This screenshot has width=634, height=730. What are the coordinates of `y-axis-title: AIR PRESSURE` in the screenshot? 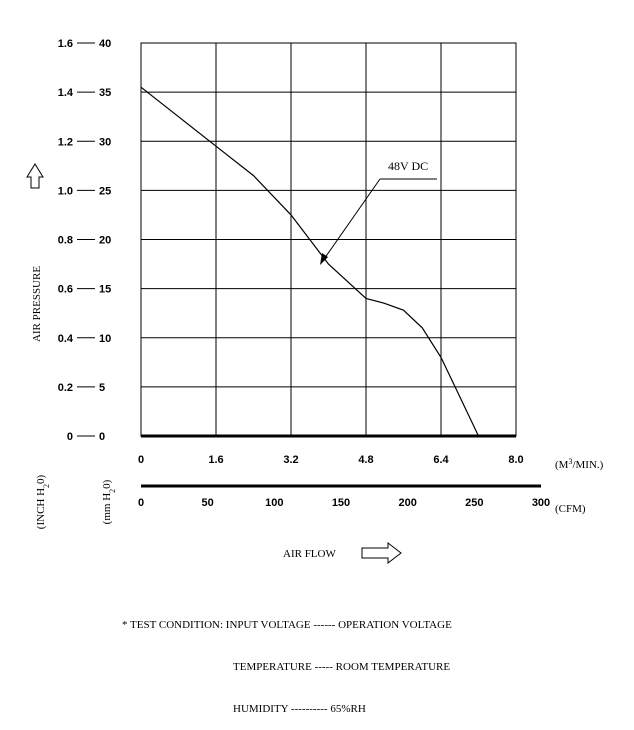 It's located at (37, 304).